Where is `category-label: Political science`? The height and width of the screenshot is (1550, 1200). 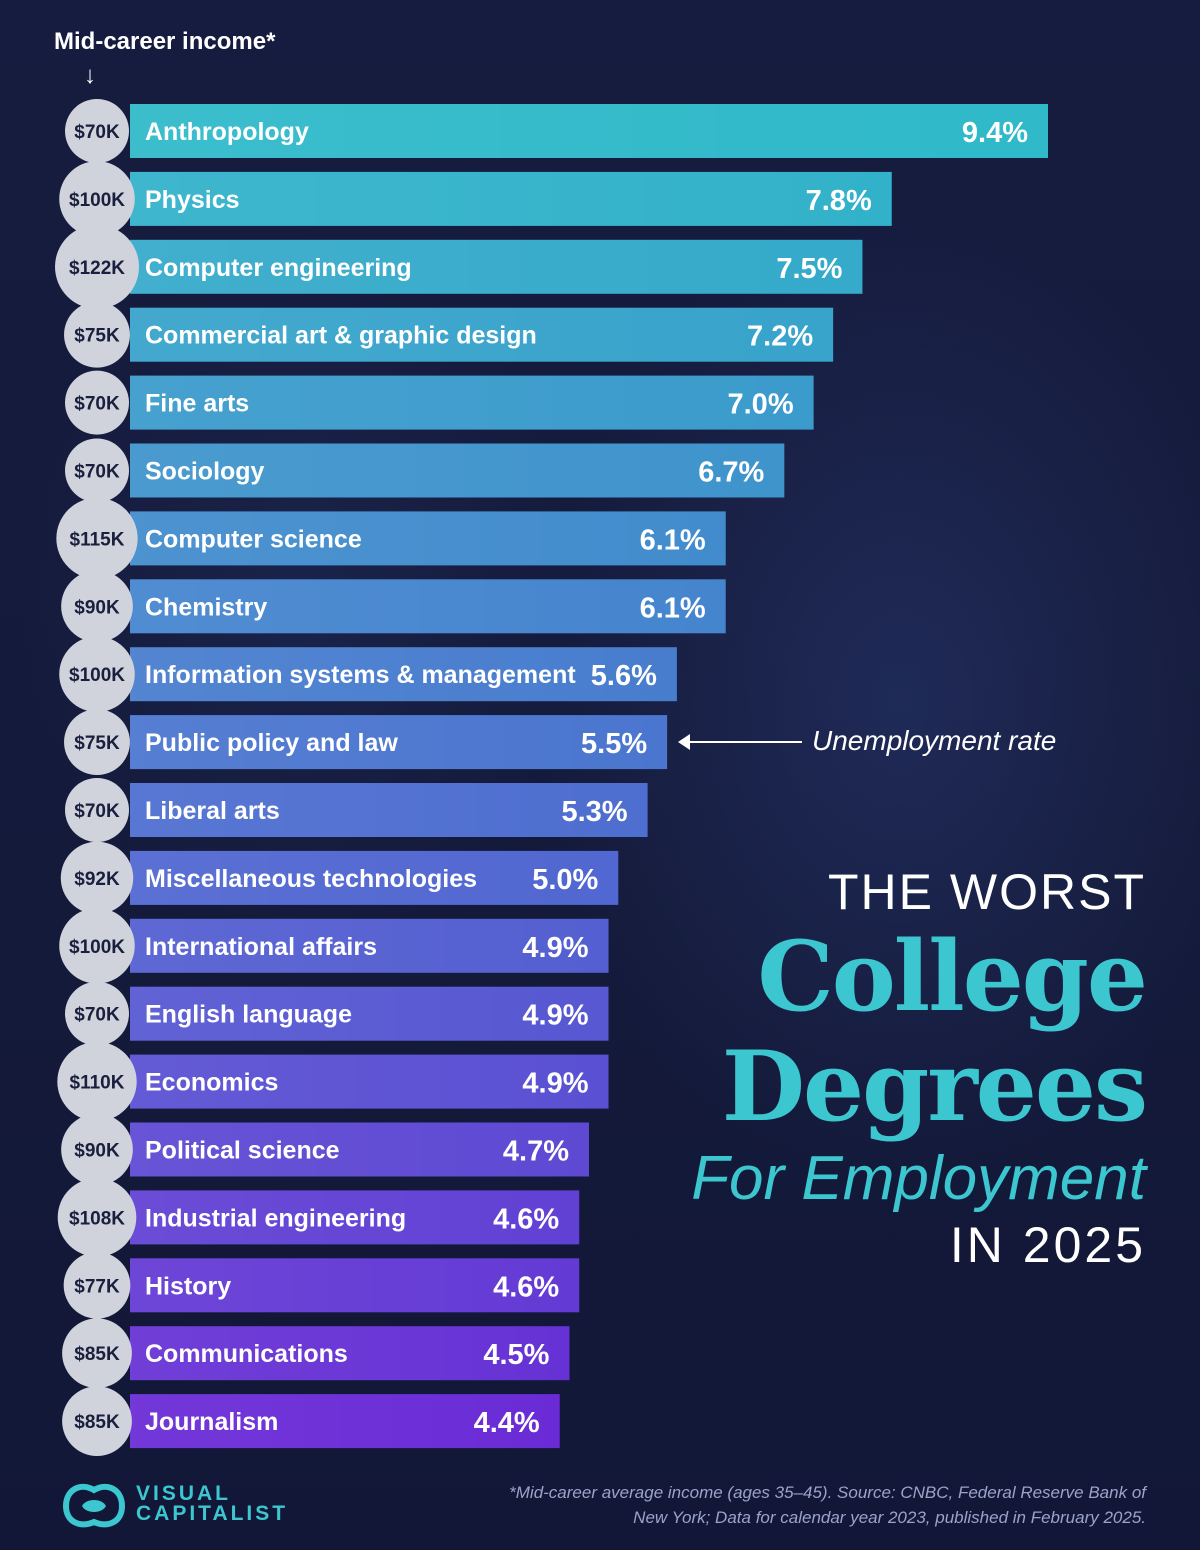
category-label: Political science is located at coordinates (242, 1151).